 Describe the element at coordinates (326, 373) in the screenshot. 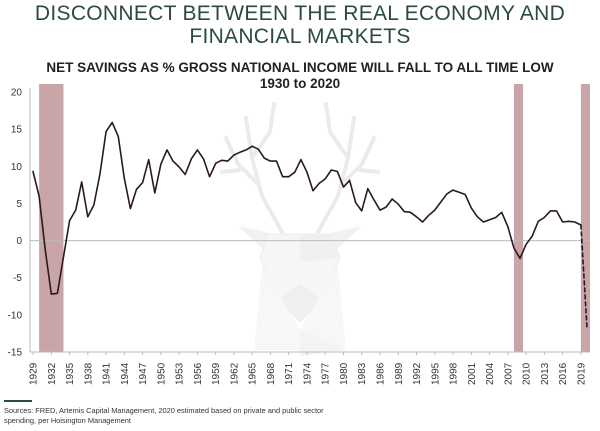

I see `x-tick-label: 1977` at that location.